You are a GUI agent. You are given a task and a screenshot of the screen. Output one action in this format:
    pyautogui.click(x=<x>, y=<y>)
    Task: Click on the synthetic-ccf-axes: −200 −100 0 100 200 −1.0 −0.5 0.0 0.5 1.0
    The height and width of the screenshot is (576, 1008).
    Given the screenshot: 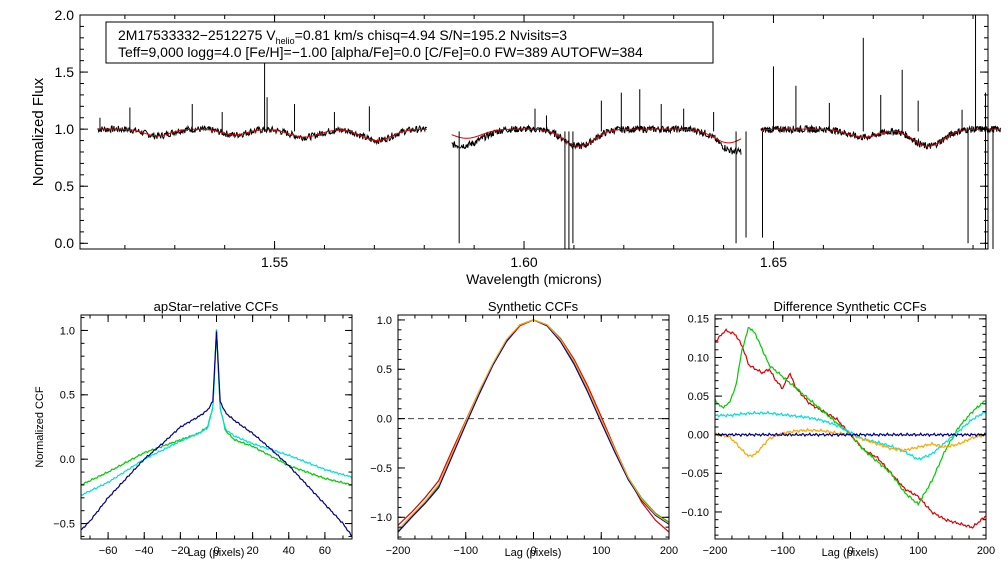 What is the action you would take?
    pyautogui.click(x=524, y=436)
    